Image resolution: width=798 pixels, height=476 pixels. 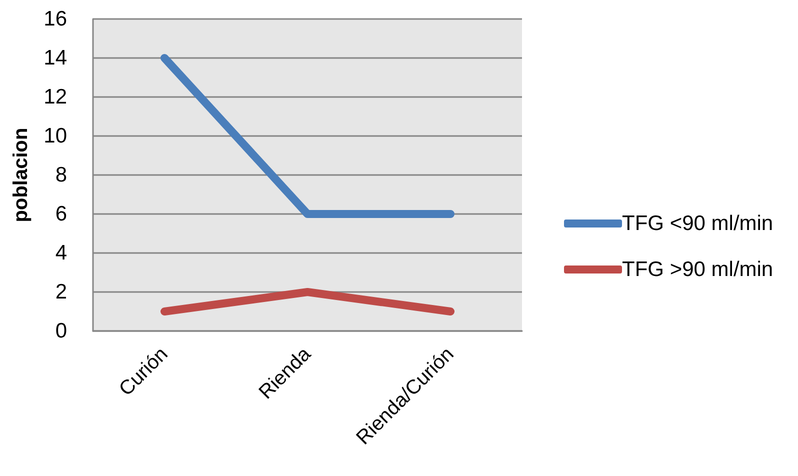 I want to click on y-axis-title: poblacion, so click(x=21, y=175).